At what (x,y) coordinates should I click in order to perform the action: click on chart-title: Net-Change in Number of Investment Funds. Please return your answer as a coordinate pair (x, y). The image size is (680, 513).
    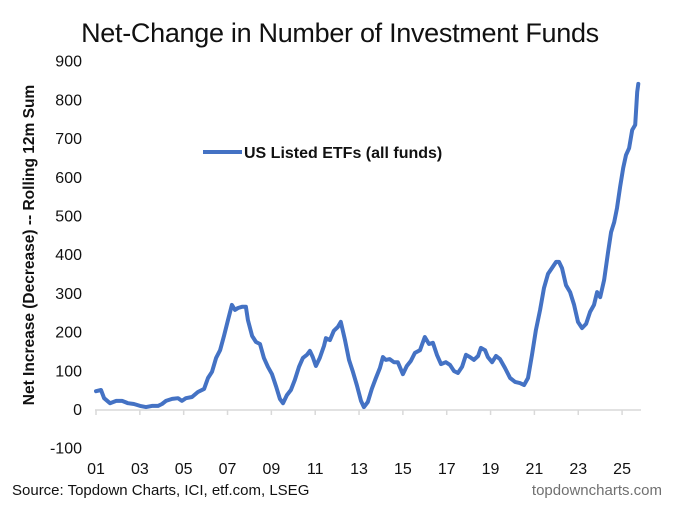
    Looking at the image, I should click on (340, 33).